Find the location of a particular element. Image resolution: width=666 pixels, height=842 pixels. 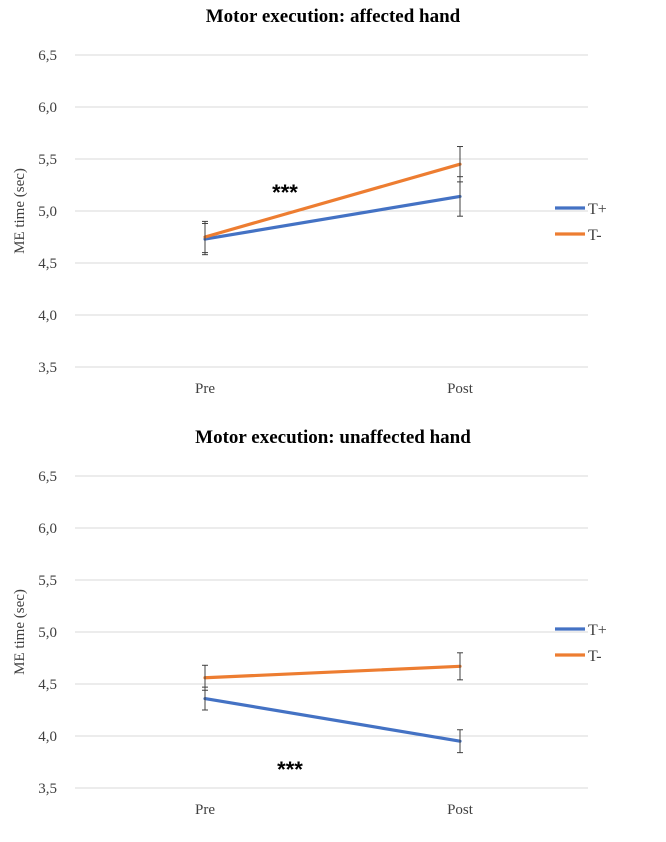

chart-title: Motor execution: unaffected hand is located at coordinates (333, 437).